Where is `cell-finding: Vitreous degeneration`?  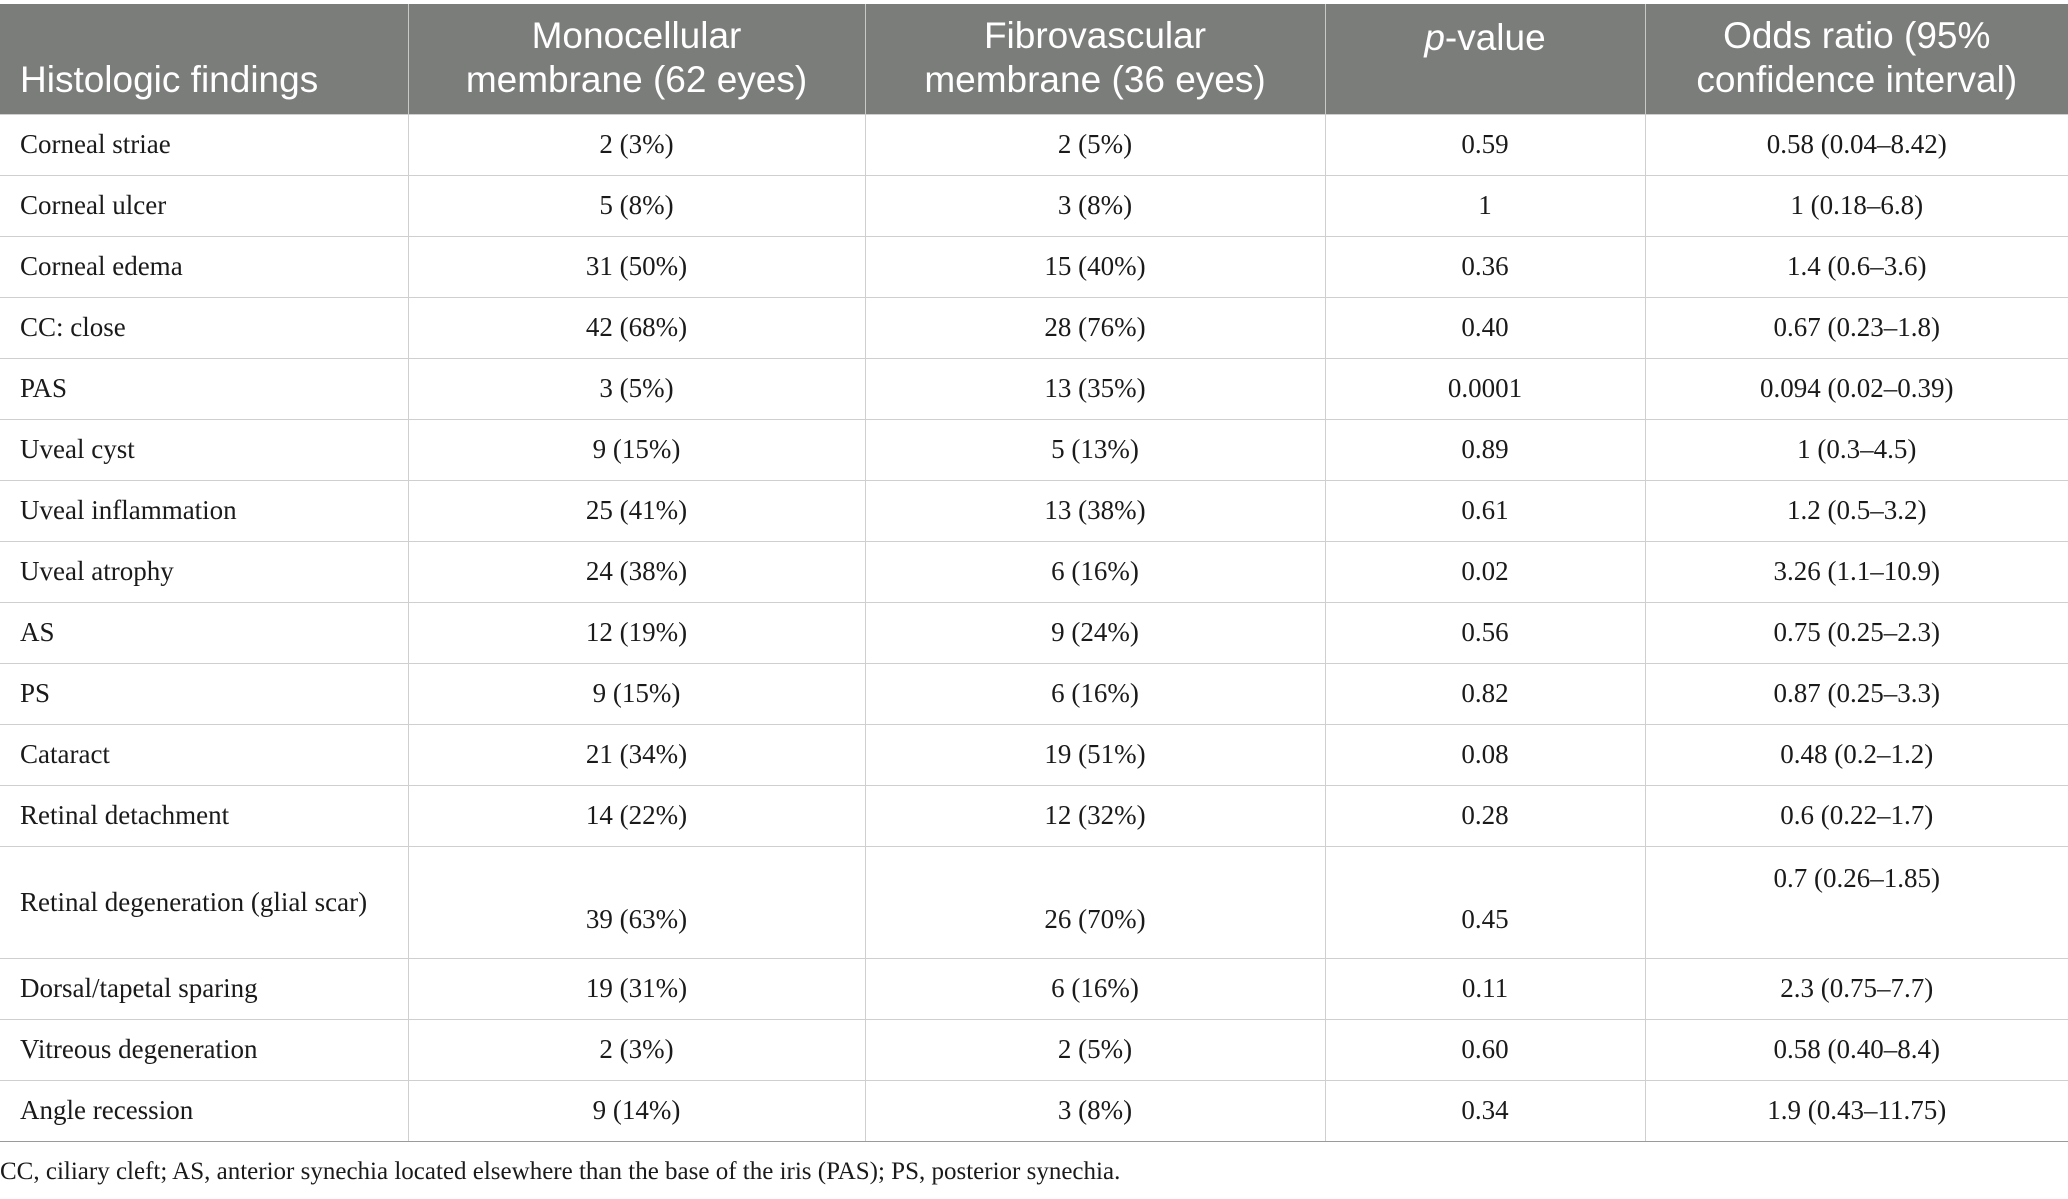
cell-finding: Vitreous degeneration is located at coordinates (204, 1049).